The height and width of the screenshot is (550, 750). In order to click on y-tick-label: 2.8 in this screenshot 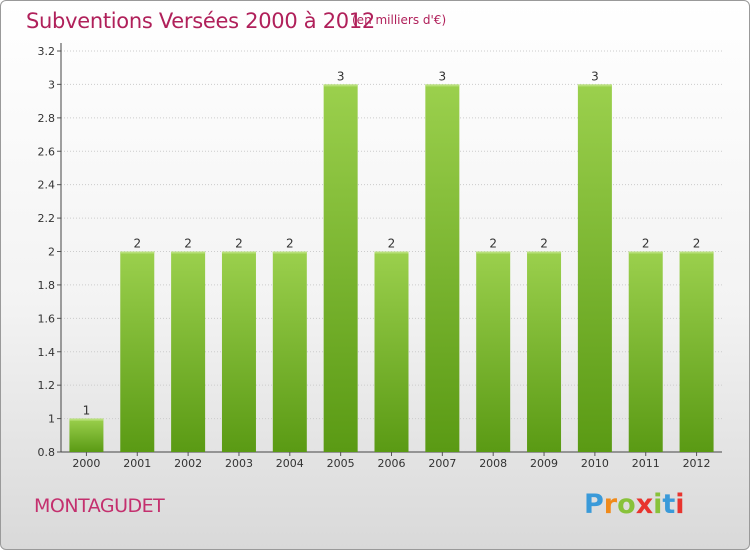, I will do `click(47, 118)`.